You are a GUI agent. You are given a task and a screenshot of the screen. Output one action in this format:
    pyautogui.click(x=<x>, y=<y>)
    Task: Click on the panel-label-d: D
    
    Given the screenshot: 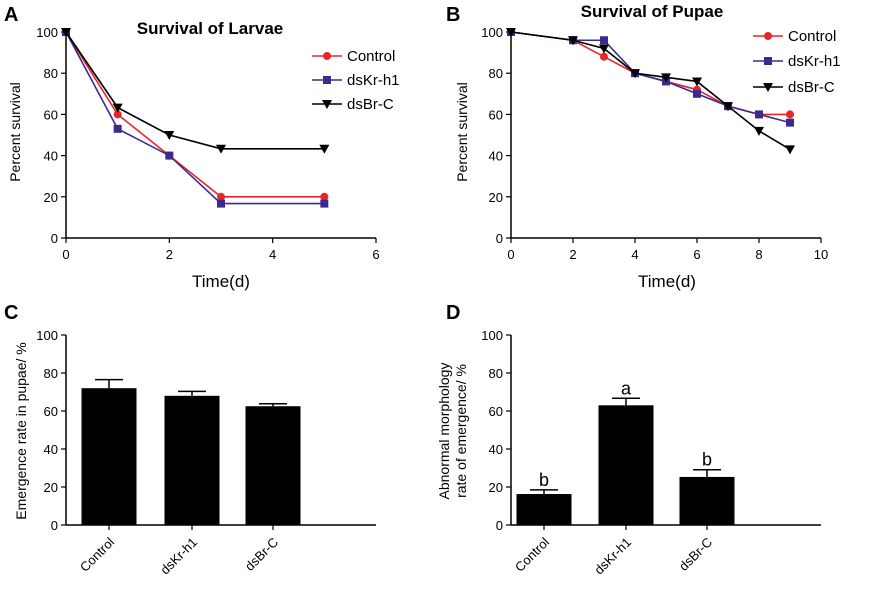 What is the action you would take?
    pyautogui.click(x=453, y=313)
    